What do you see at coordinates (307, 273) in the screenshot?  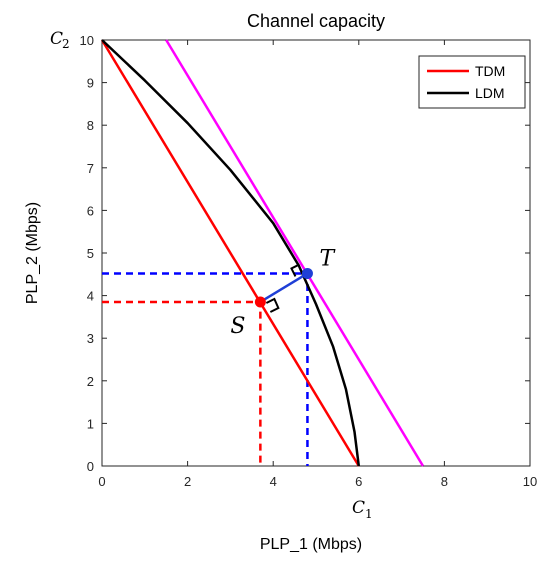 I see `point-t` at bounding box center [307, 273].